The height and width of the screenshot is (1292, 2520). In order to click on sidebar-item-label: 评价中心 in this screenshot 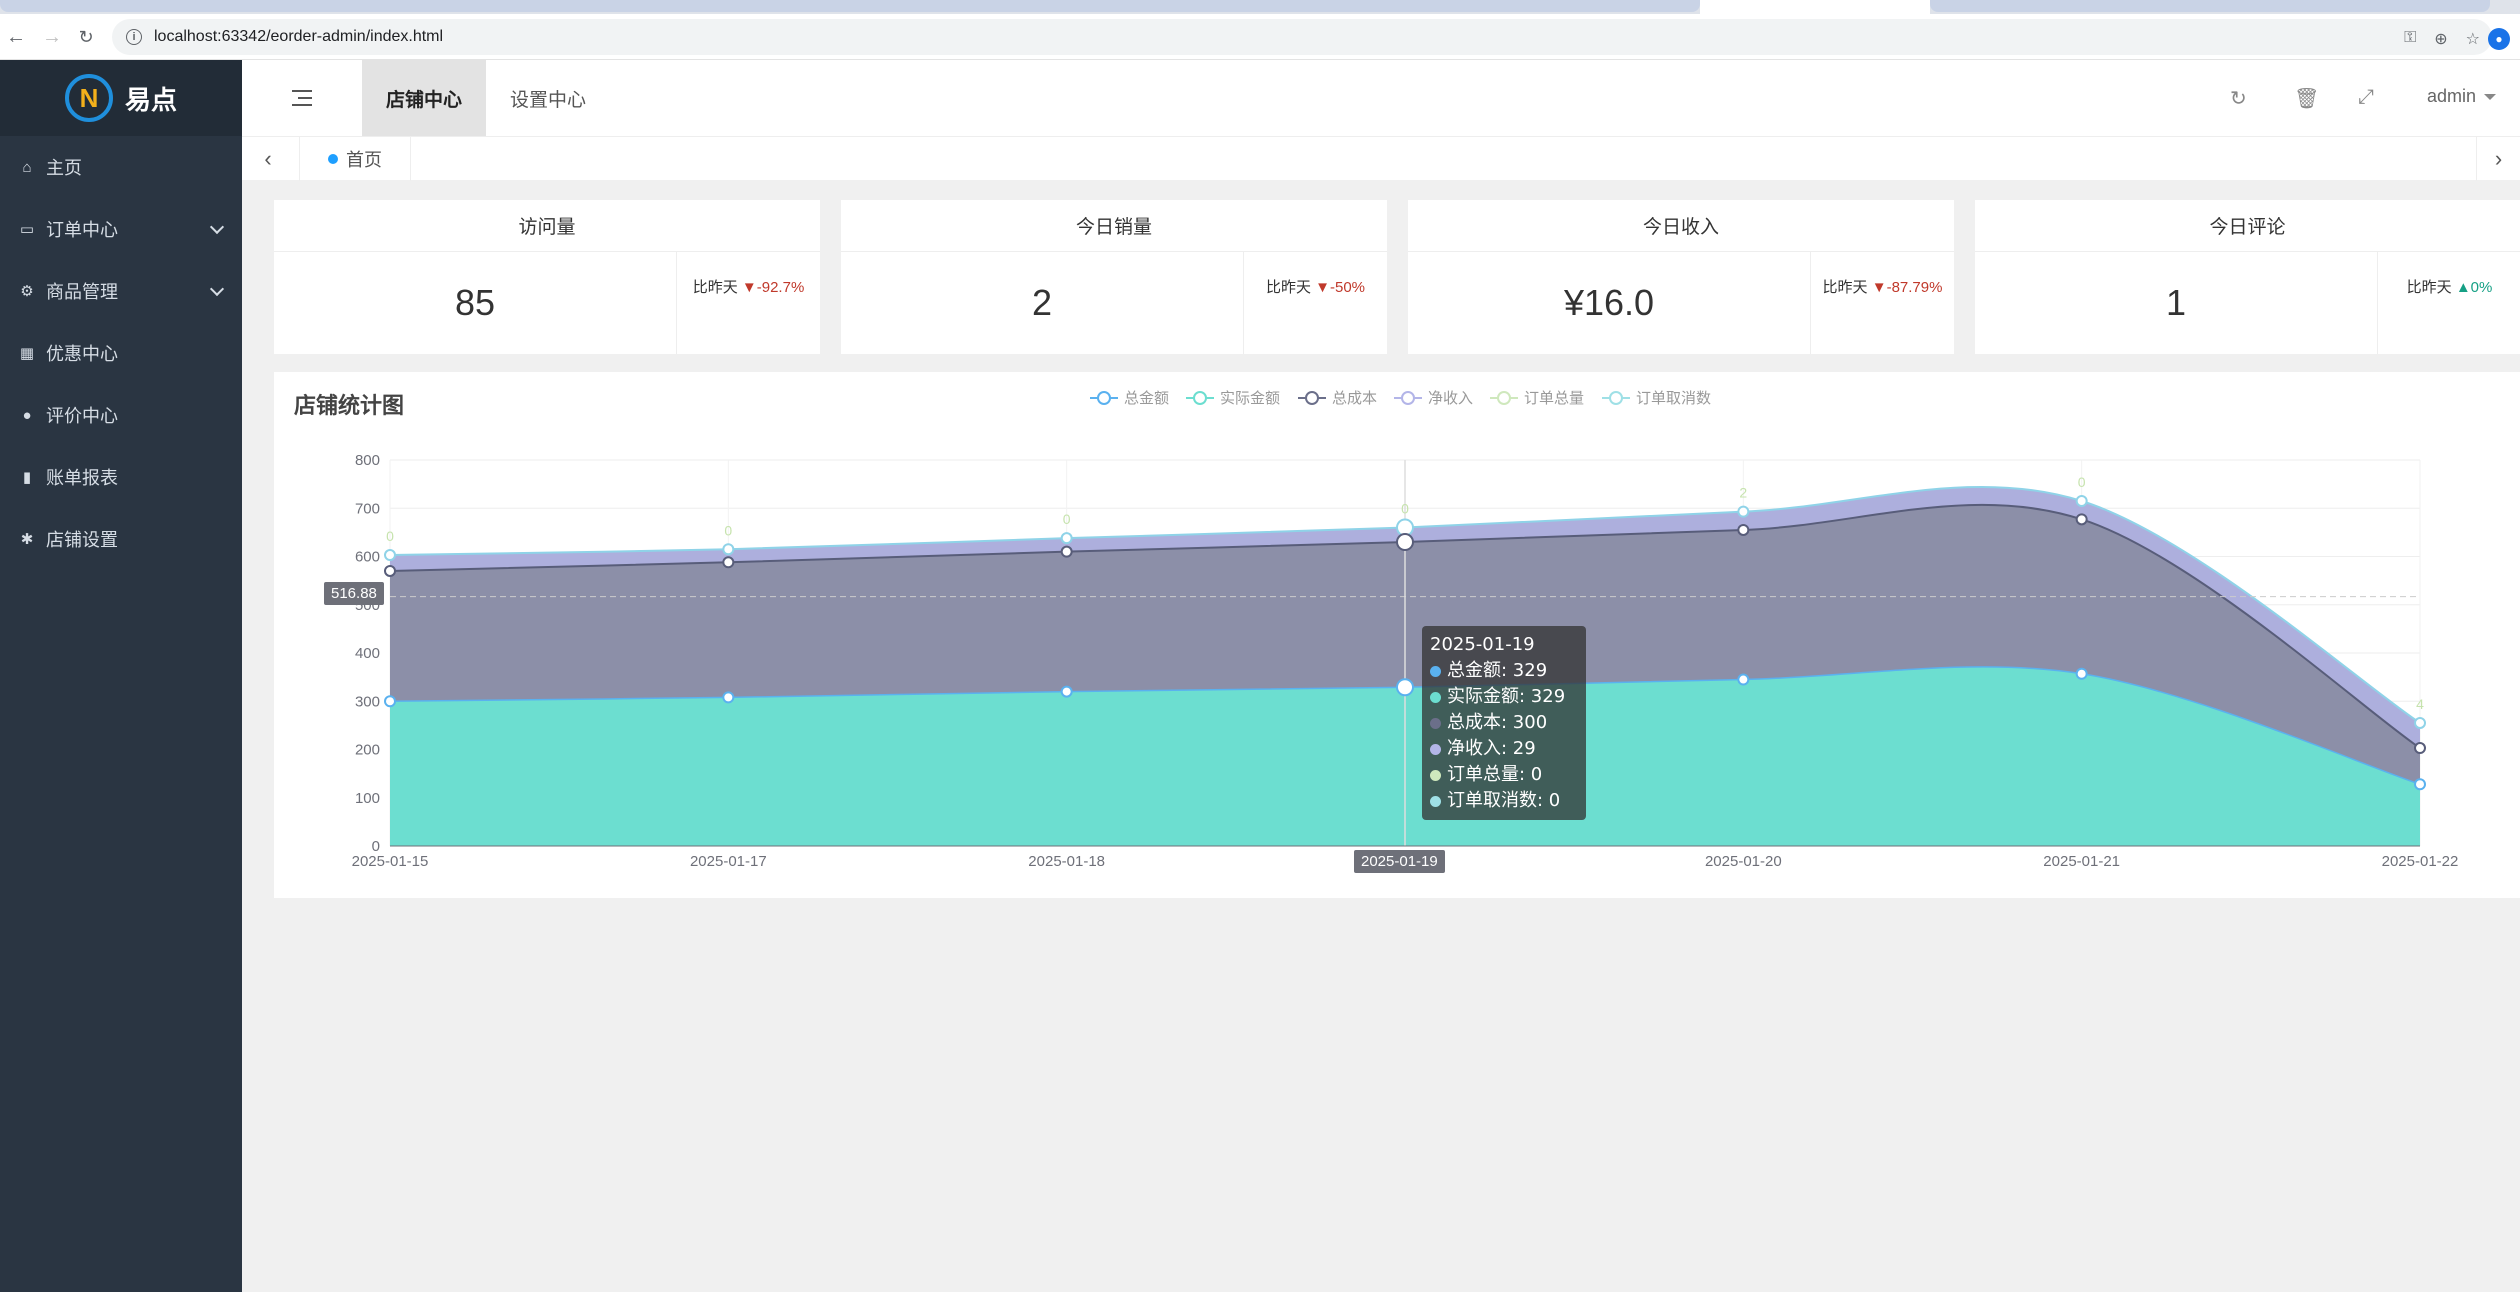, I will do `click(82, 416)`.